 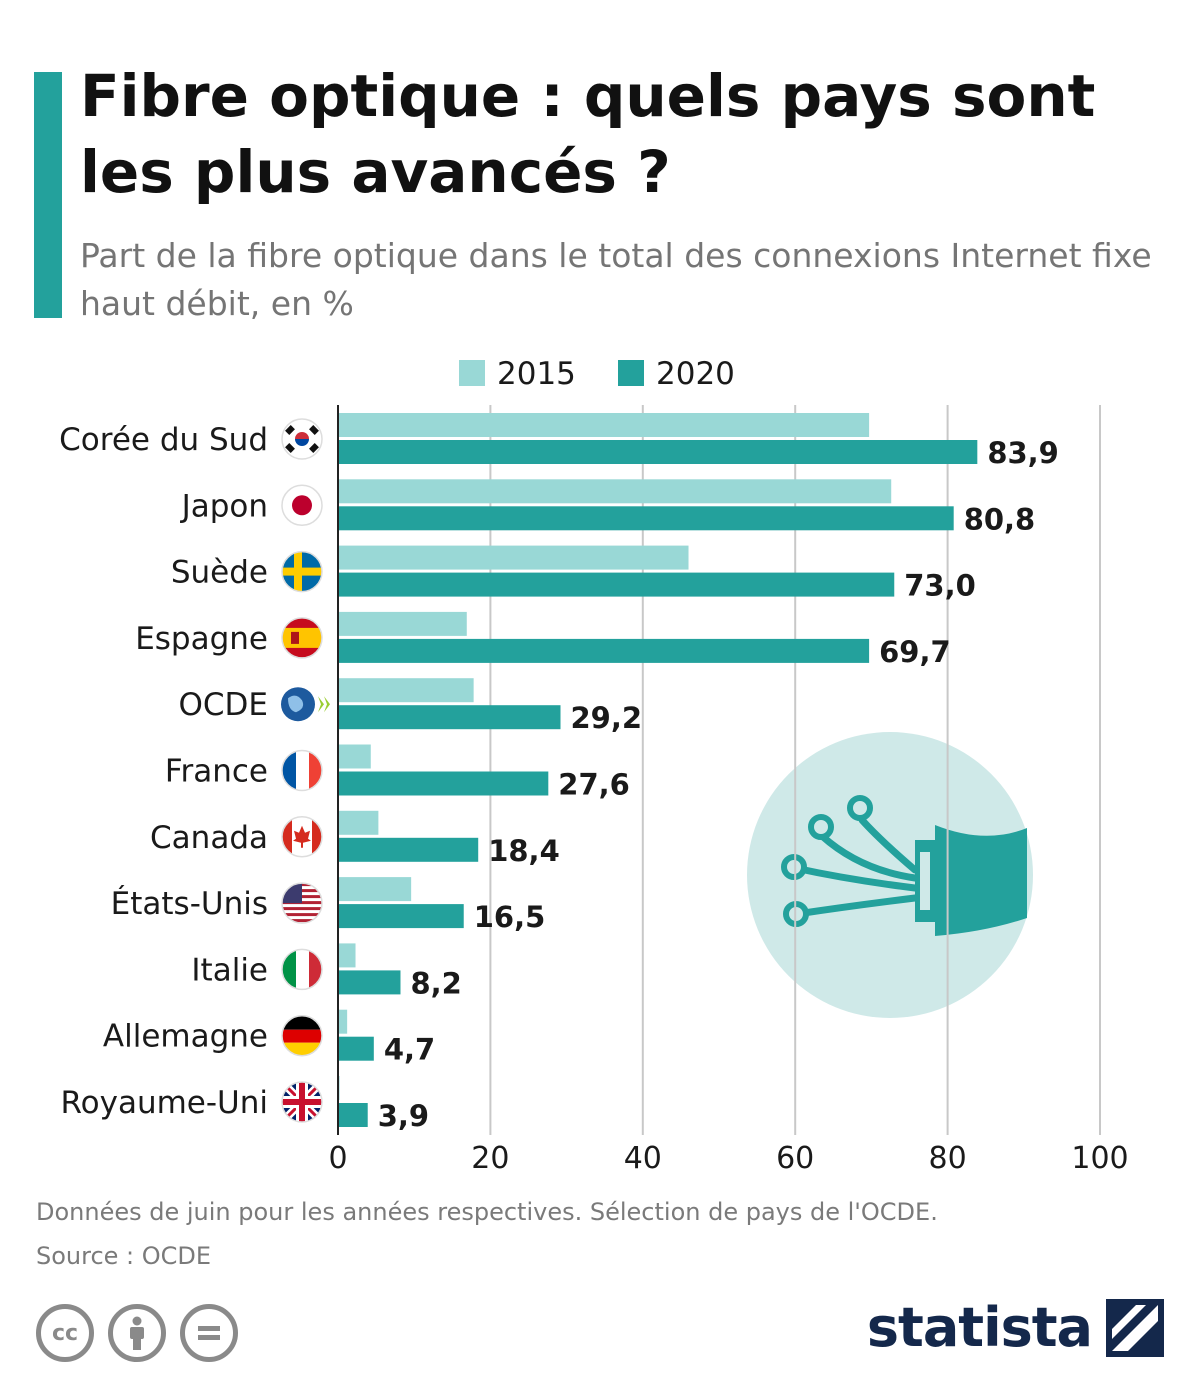 I want to click on flag-oecd-icon, so click(x=305, y=704).